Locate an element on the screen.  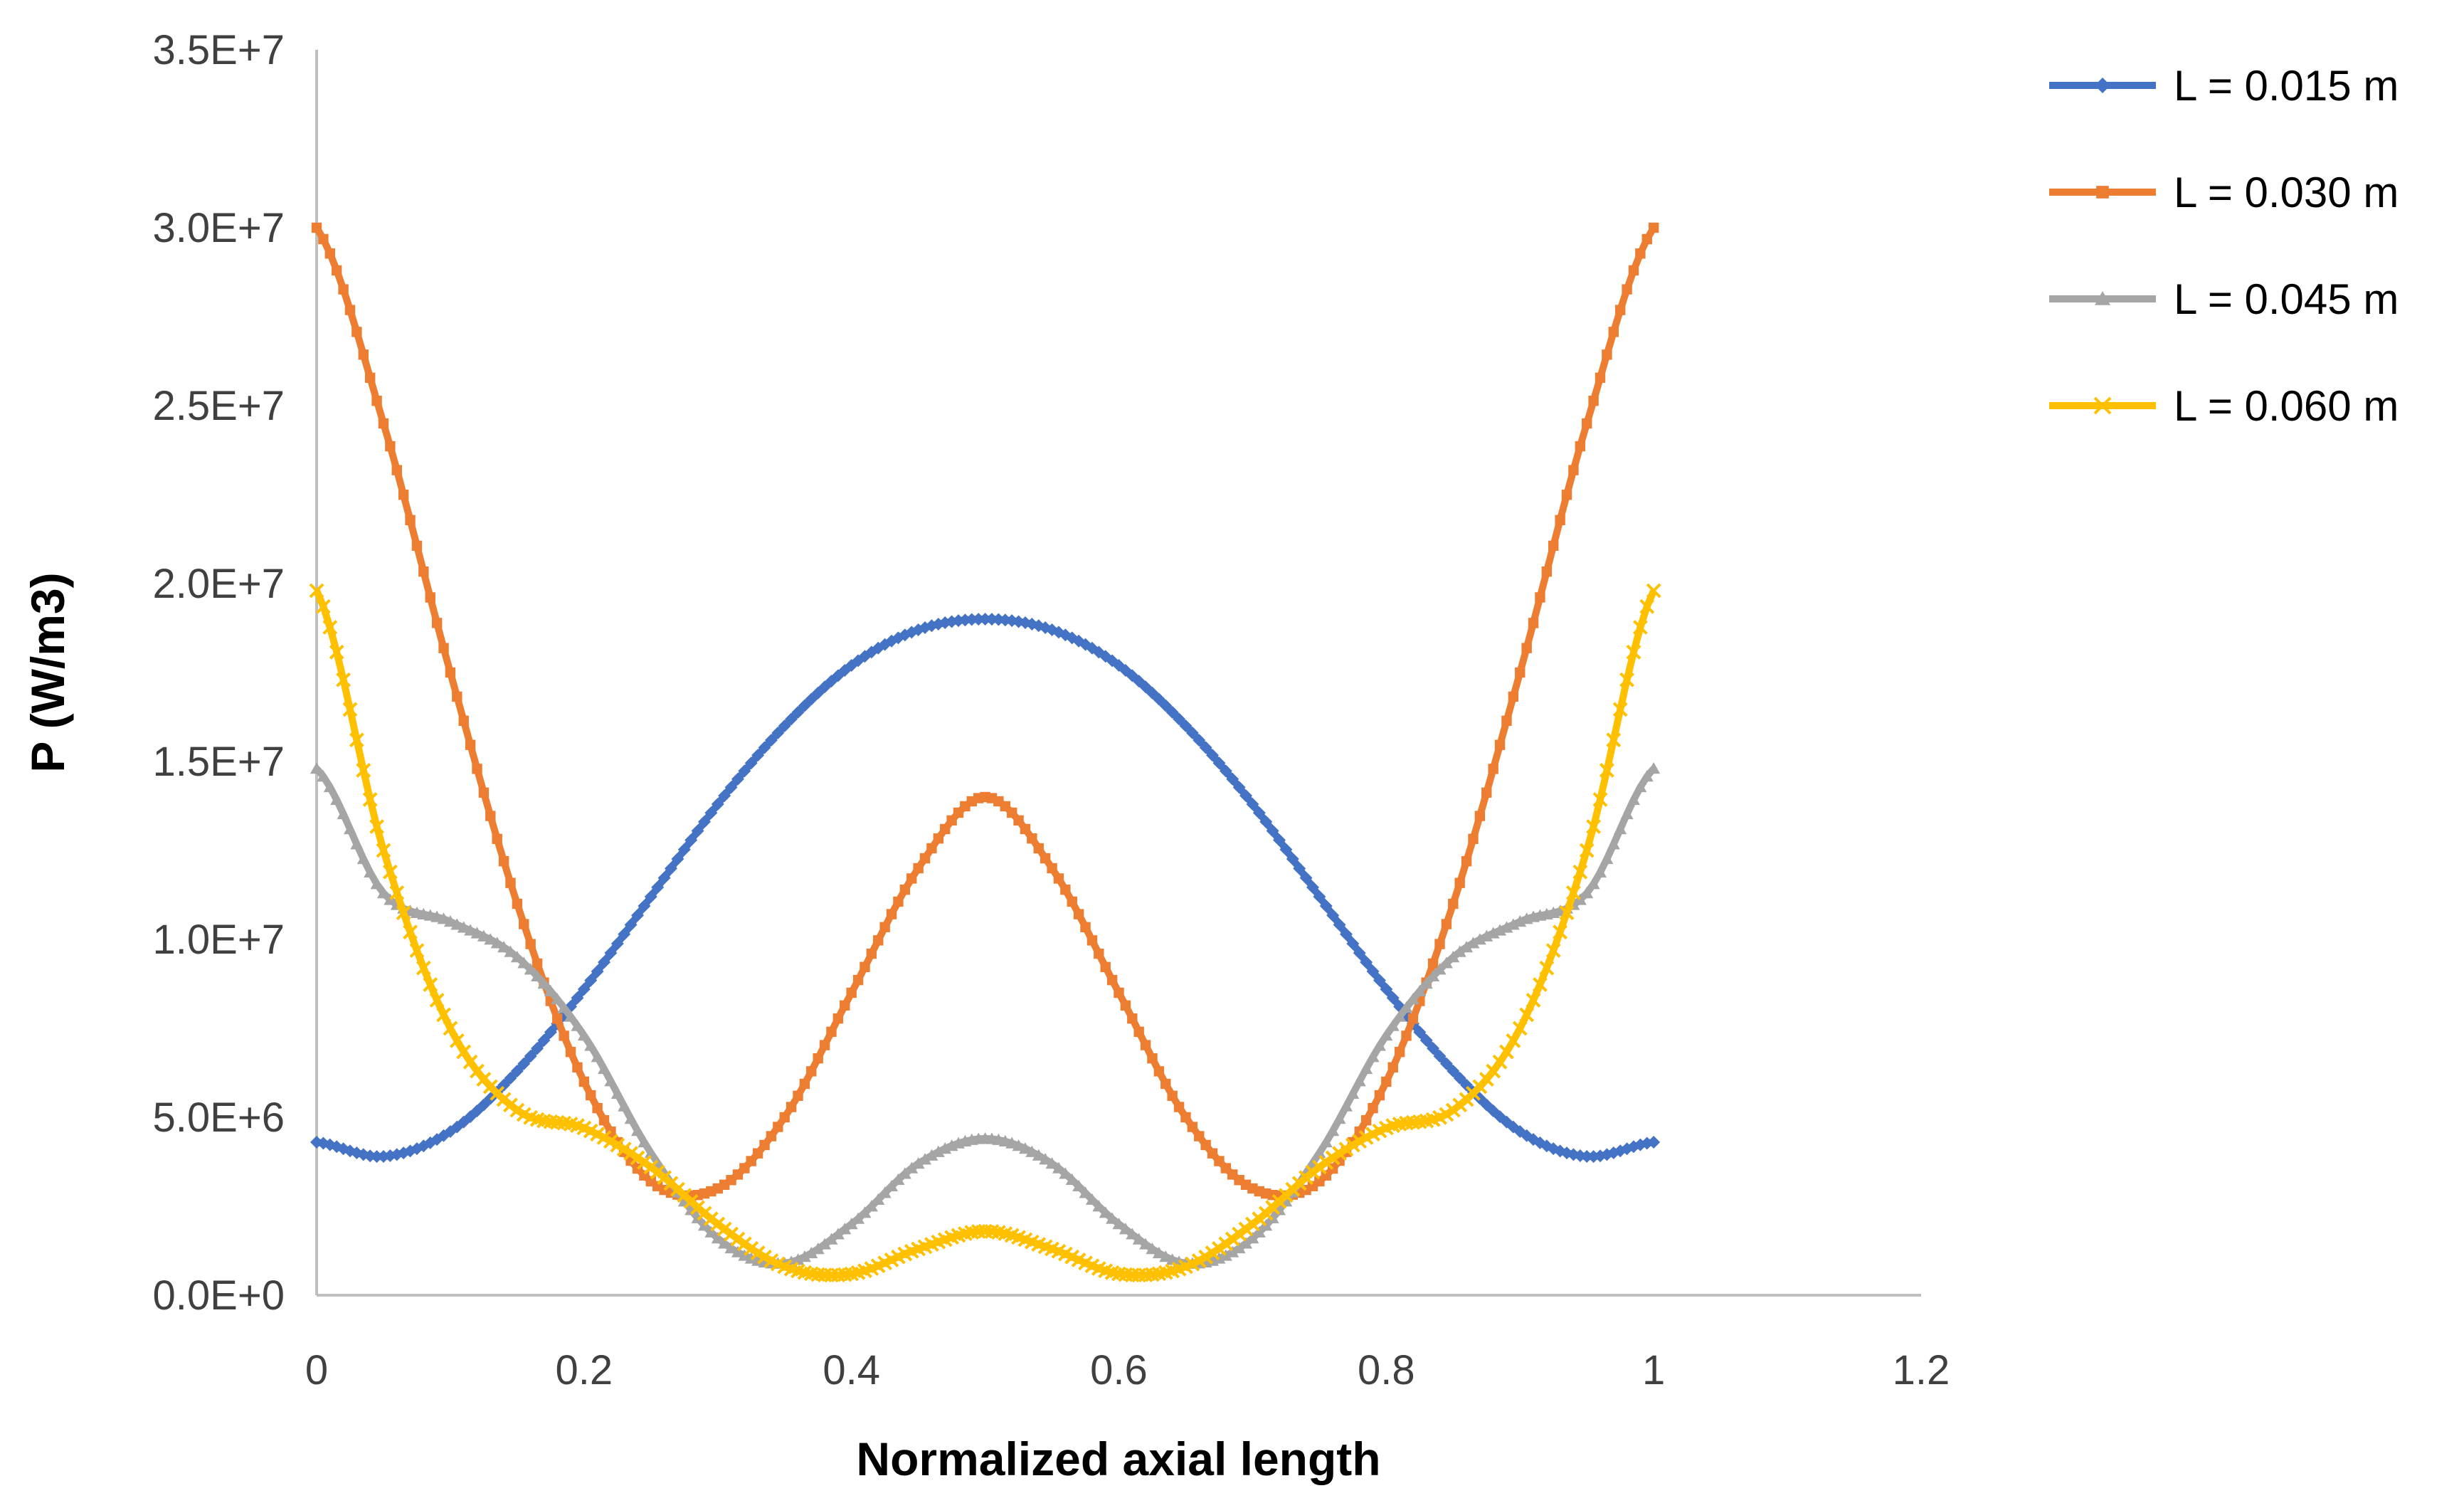
y-tick-label: 3.5E+7 is located at coordinates (219, 50).